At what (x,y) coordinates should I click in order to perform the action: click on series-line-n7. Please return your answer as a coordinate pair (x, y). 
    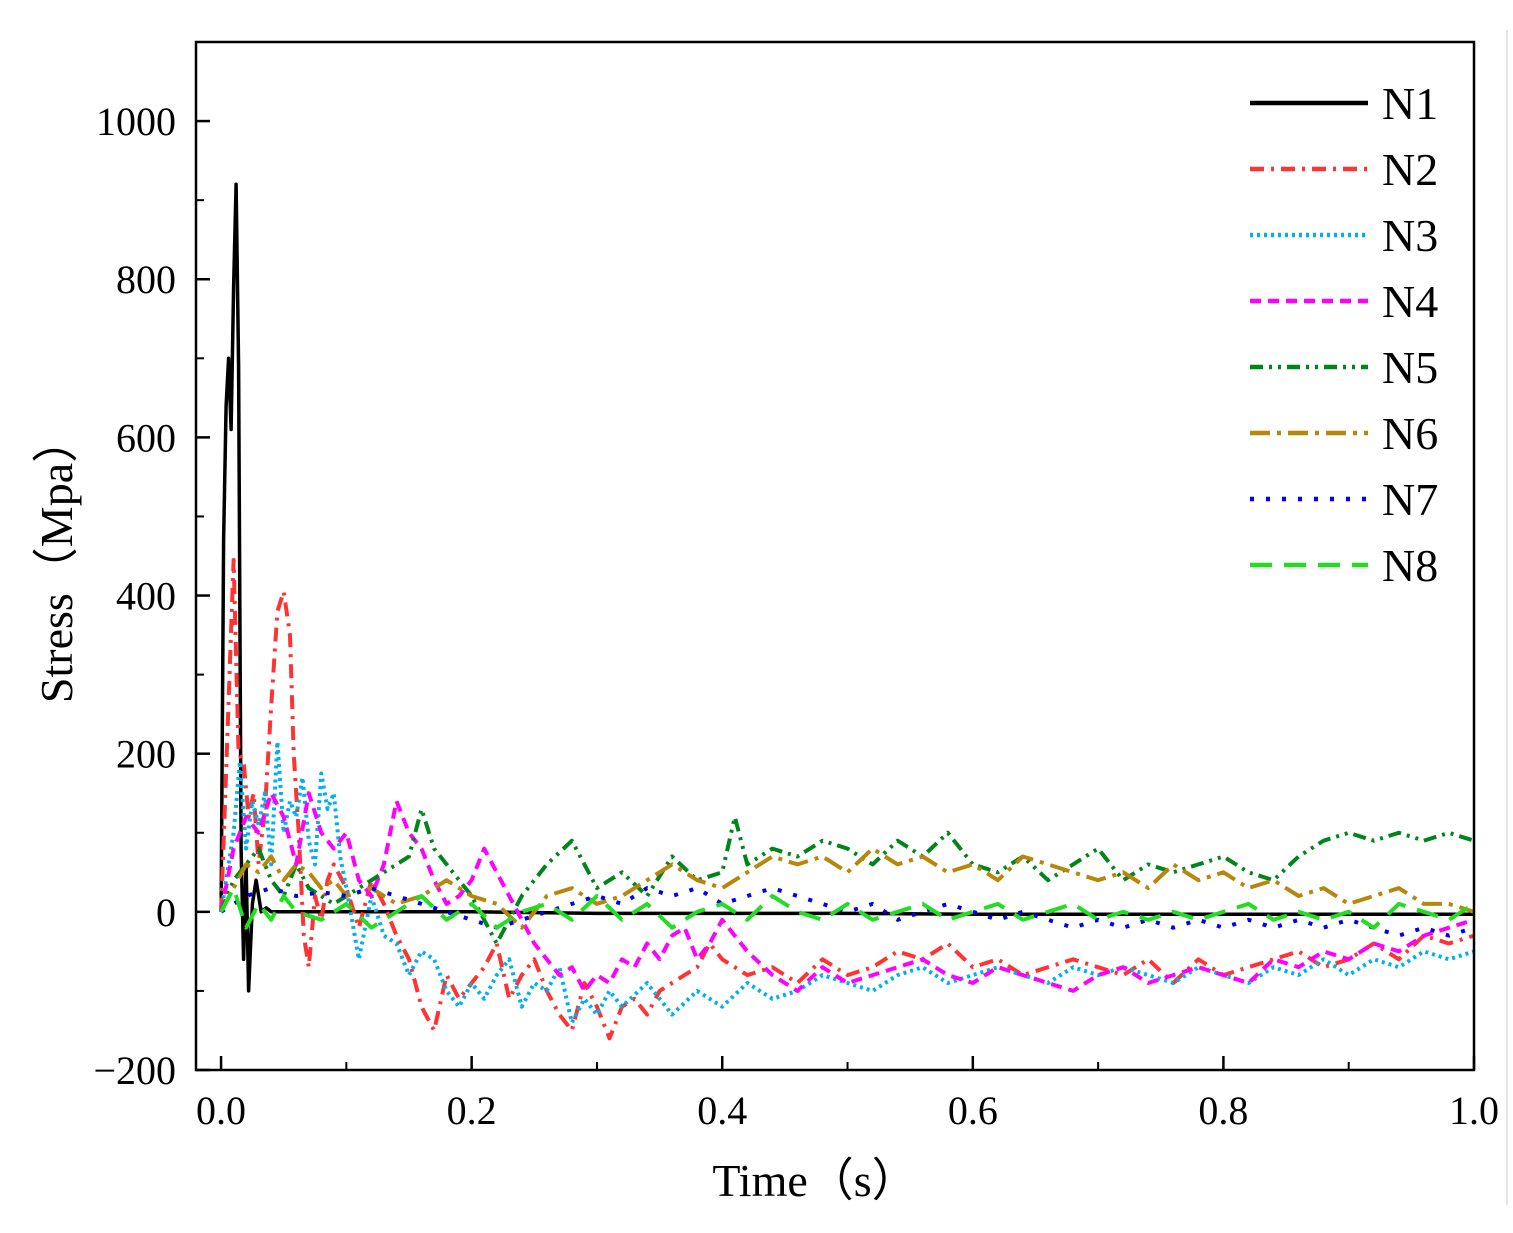
    Looking at the image, I should click on (847, 912).